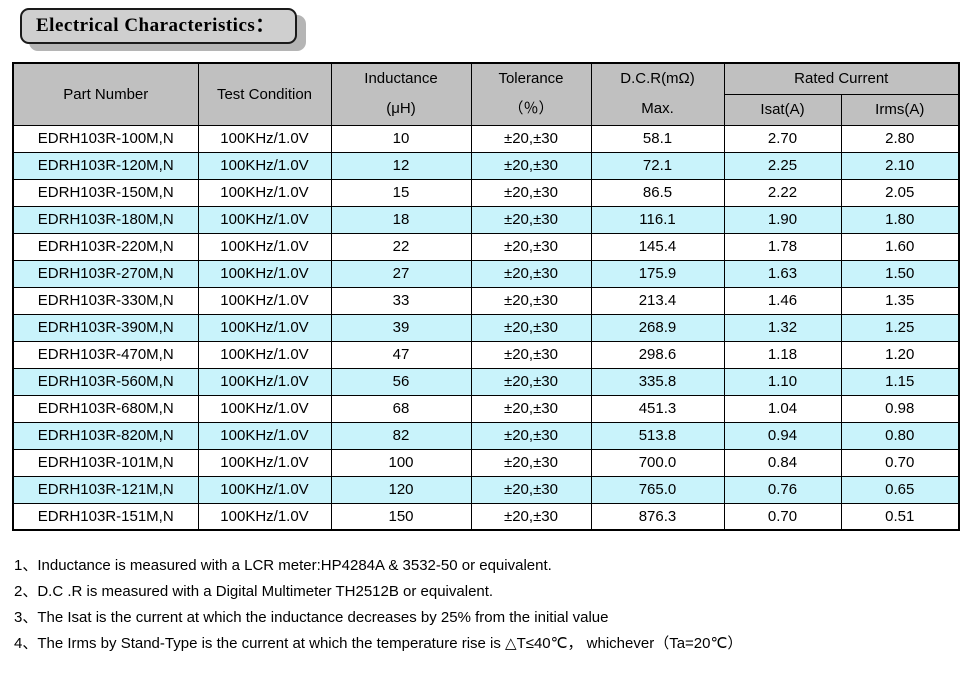 The width and height of the screenshot is (971, 682). Describe the element at coordinates (782, 354) in the screenshot. I see `cell-isat: 1.18` at that location.